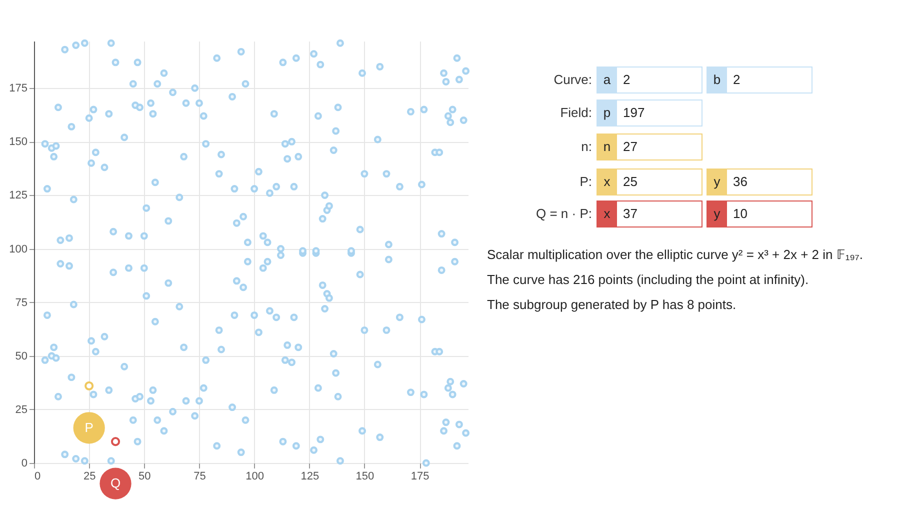  What do you see at coordinates (21, 302) in the screenshot?
I see `y-tick-label: 75` at bounding box center [21, 302].